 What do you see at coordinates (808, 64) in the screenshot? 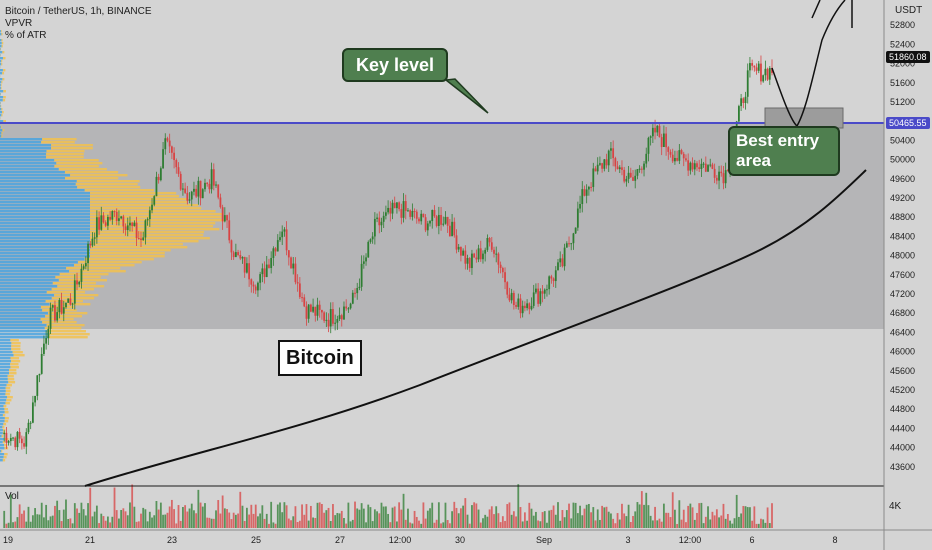
I see `projection-arrow` at bounding box center [808, 64].